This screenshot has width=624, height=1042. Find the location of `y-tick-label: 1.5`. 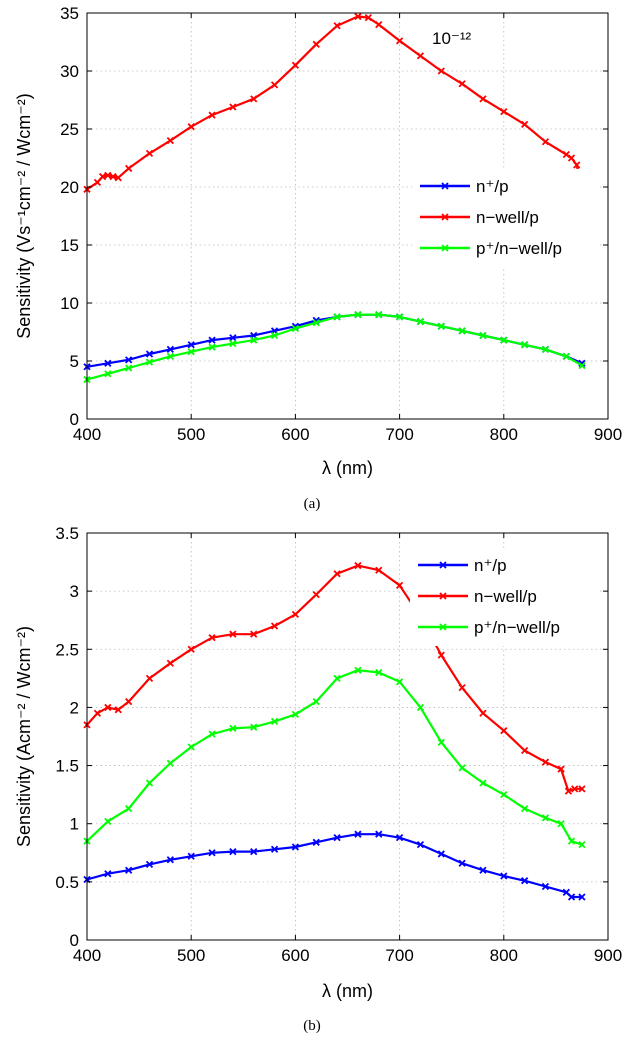

y-tick-label: 1.5 is located at coordinates (67, 766).